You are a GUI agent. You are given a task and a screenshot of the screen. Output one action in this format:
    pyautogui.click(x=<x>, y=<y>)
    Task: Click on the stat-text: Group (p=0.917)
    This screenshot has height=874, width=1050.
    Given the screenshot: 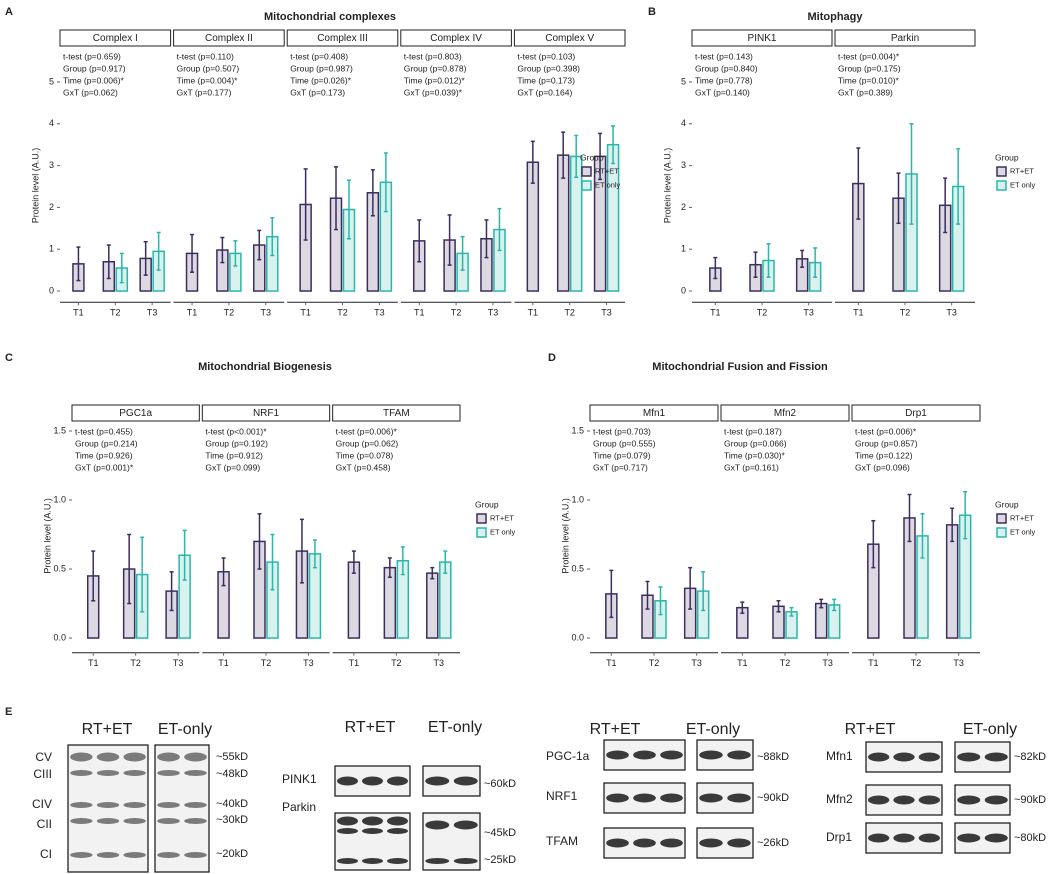 What is the action you would take?
    pyautogui.click(x=94, y=68)
    